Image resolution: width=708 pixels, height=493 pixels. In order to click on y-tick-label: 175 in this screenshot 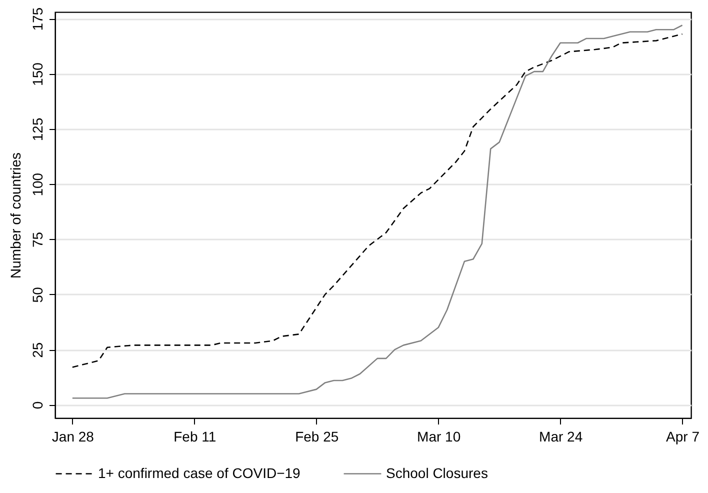, I will do `click(38, 19)`.